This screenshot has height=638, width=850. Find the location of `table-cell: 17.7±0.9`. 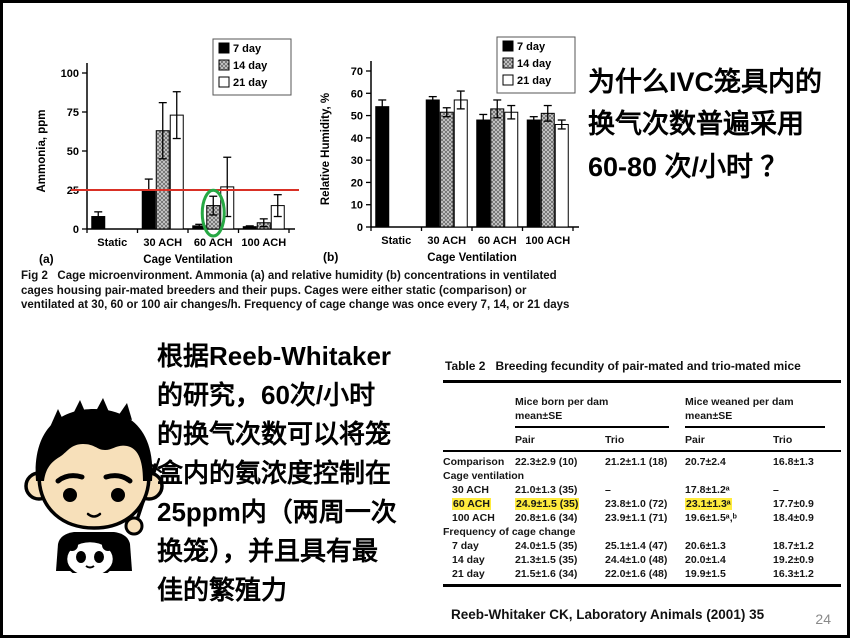

table-cell: 17.7±0.9 is located at coordinates (793, 504).